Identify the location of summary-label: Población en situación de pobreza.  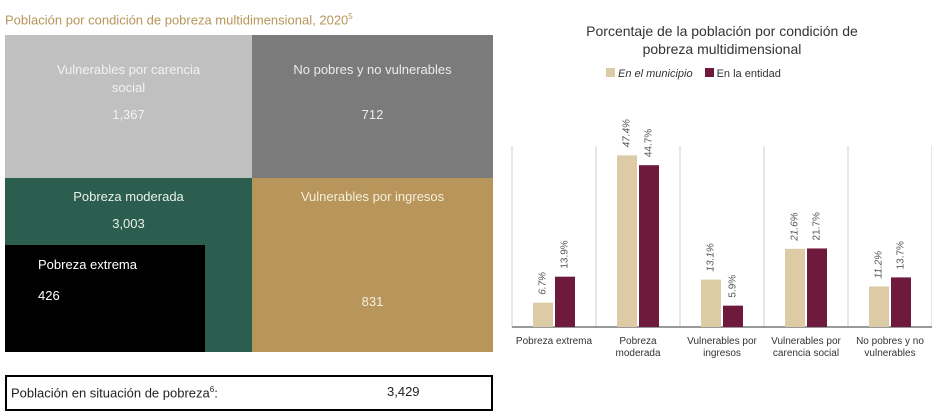
(110, 393).